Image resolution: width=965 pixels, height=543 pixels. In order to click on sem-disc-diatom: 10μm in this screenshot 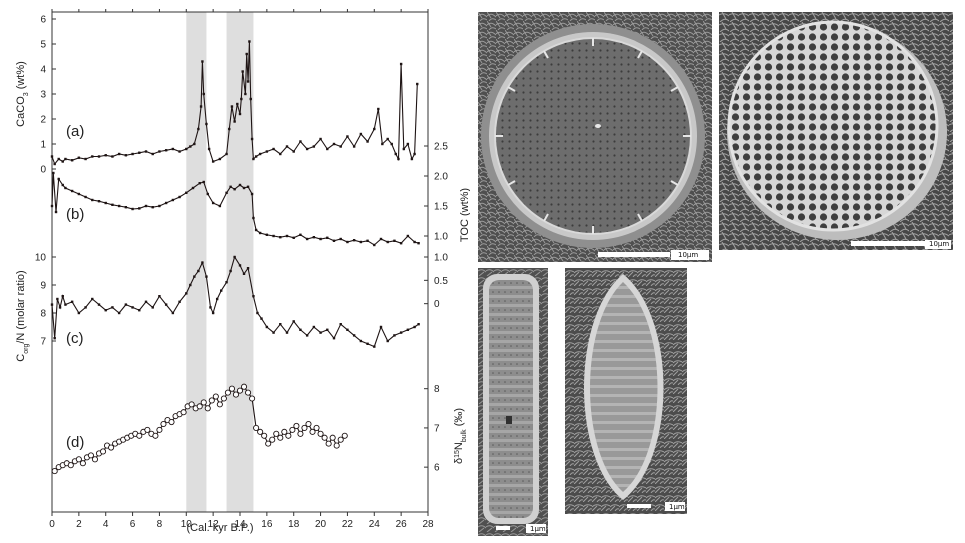, I will do `click(595, 137)`.